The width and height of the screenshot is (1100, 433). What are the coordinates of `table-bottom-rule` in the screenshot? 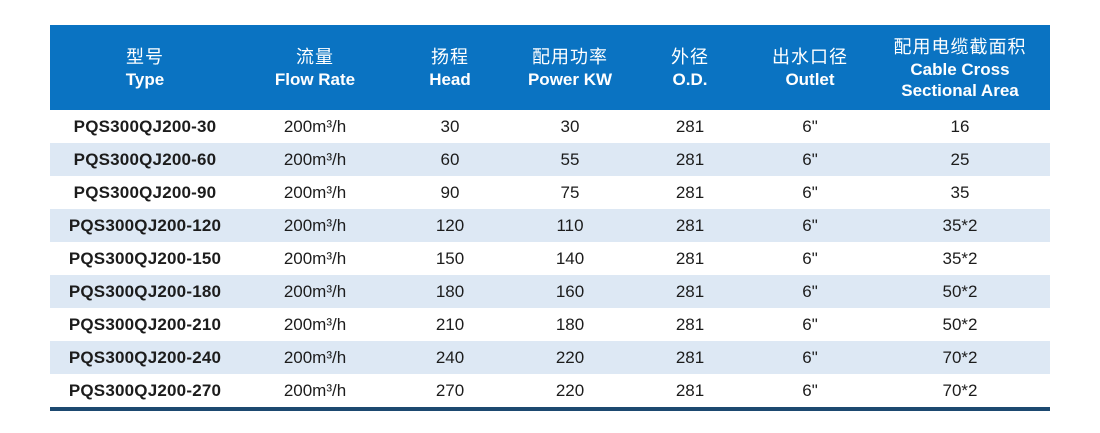 It's located at (550, 409).